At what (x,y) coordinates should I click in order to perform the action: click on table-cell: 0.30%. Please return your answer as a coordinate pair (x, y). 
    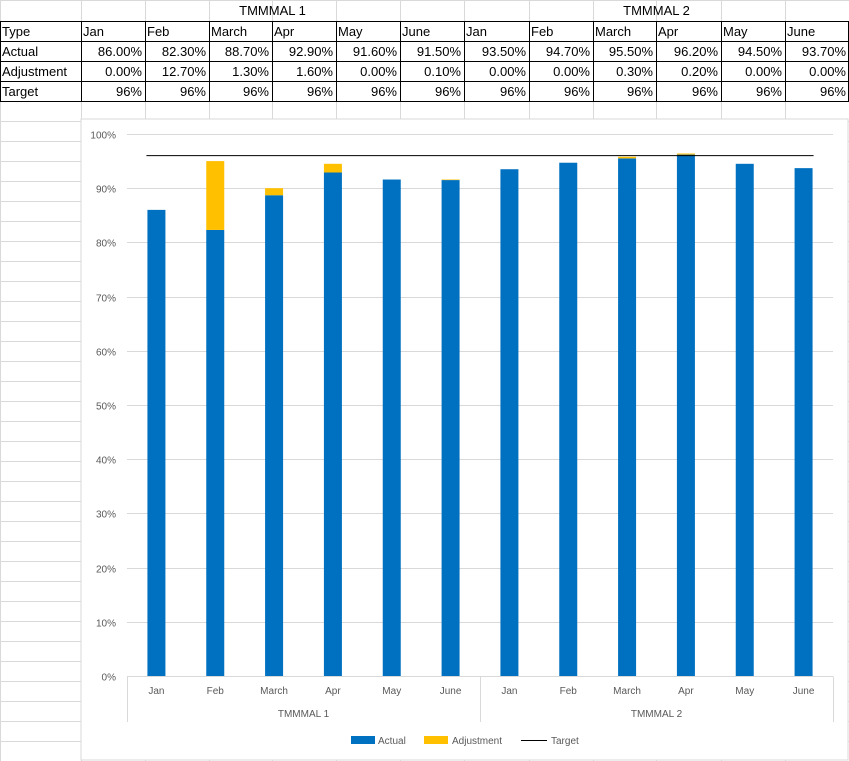
    Looking at the image, I should click on (634, 71).